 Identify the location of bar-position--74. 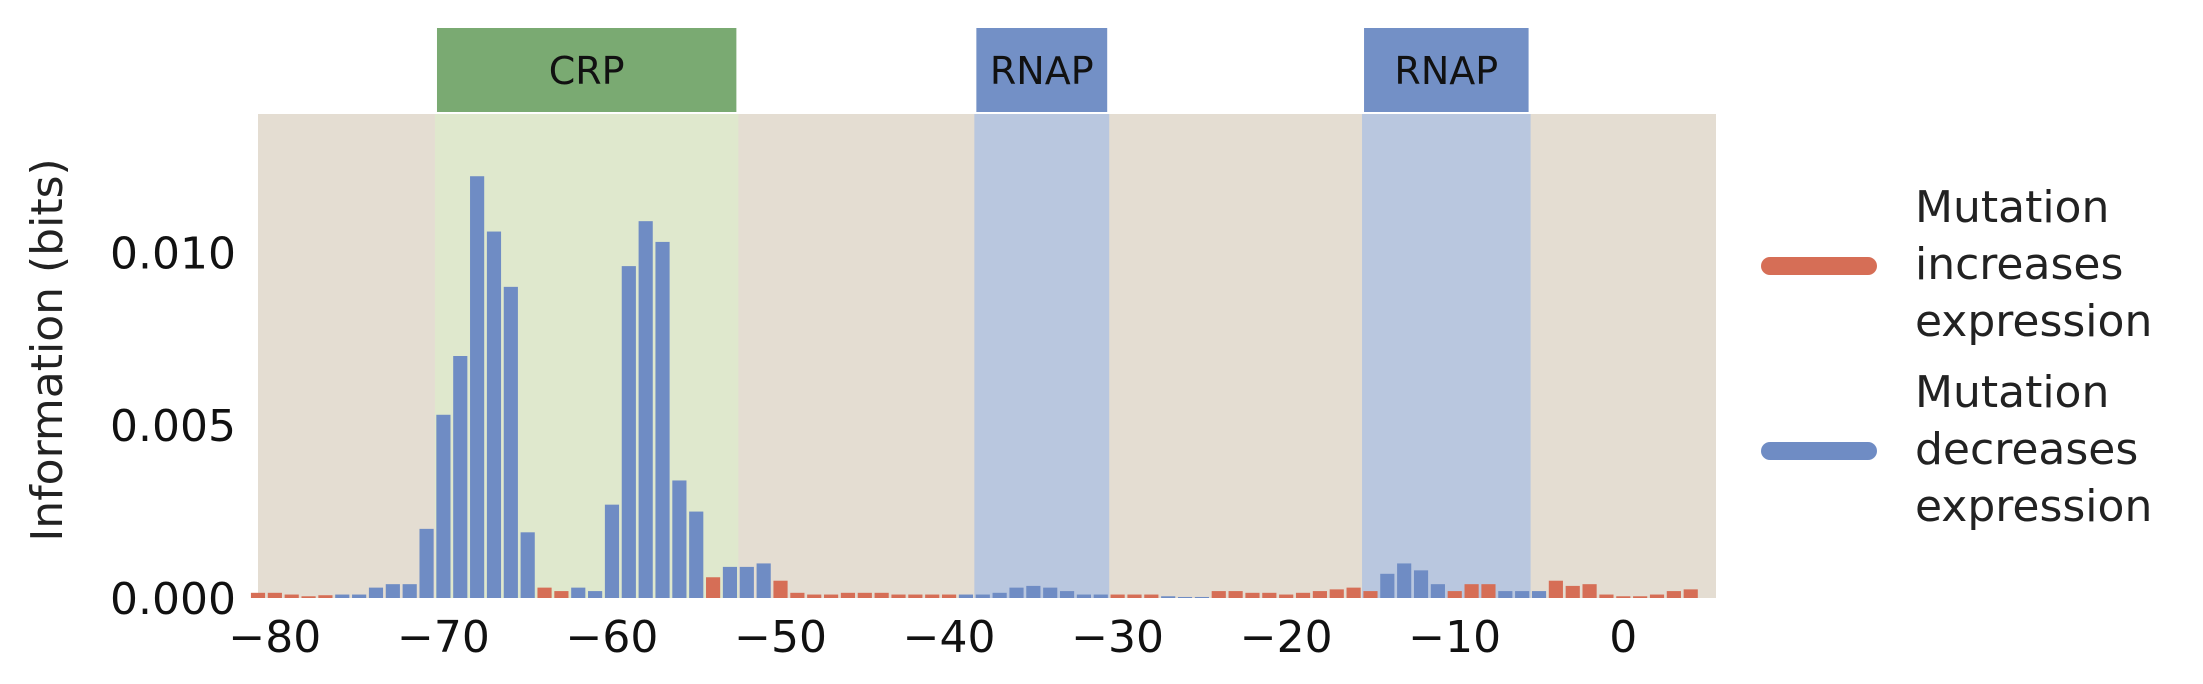
(376, 592).